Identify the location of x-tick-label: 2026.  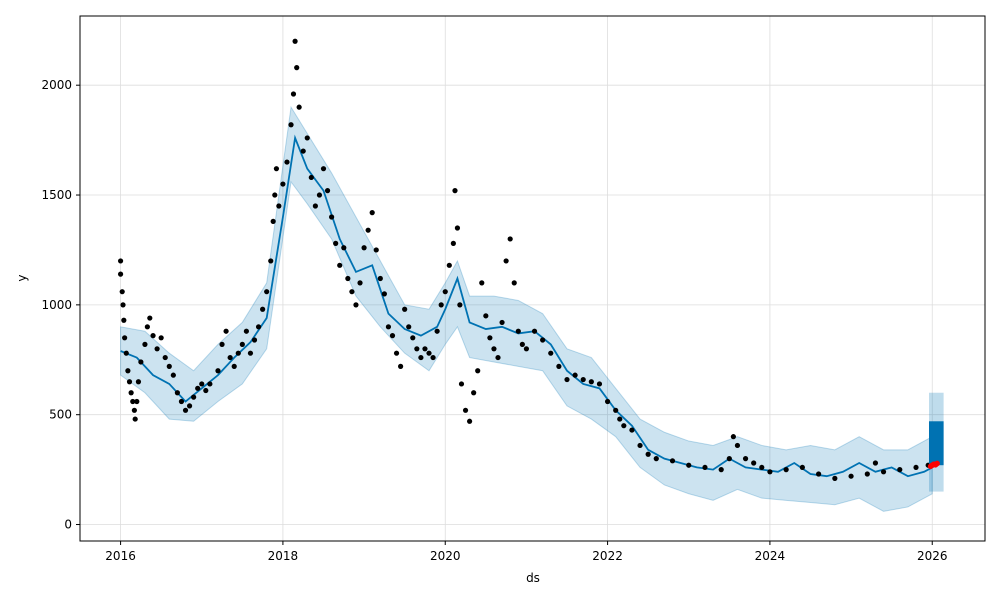
(932, 556).